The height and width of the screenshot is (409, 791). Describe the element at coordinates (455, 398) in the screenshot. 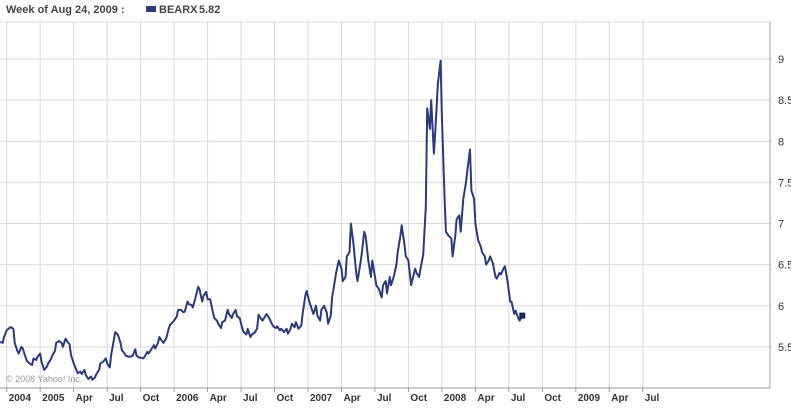

I see `x-tick-label: 2008` at that location.